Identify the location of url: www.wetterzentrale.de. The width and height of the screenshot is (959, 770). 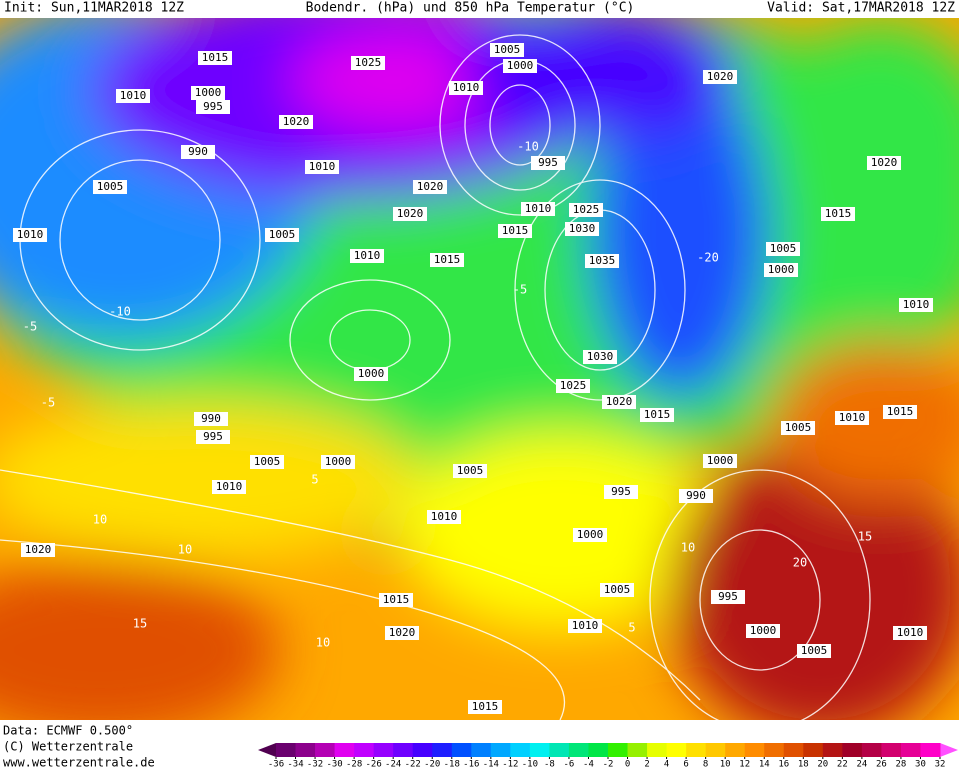
(79, 763).